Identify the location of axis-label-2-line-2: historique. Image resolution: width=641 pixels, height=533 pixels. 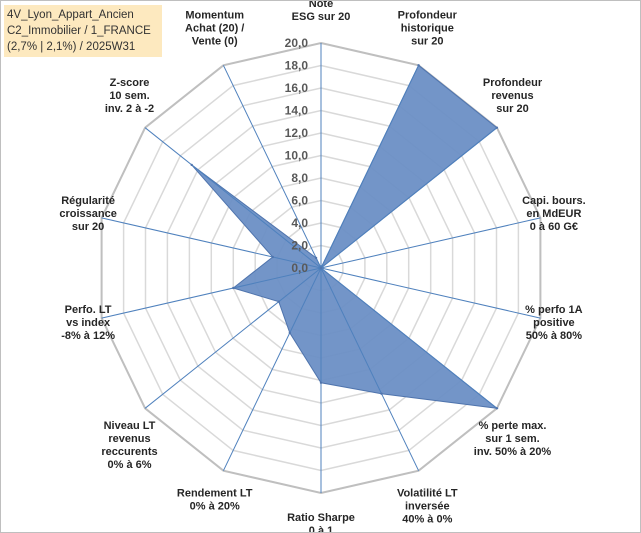
(427, 28).